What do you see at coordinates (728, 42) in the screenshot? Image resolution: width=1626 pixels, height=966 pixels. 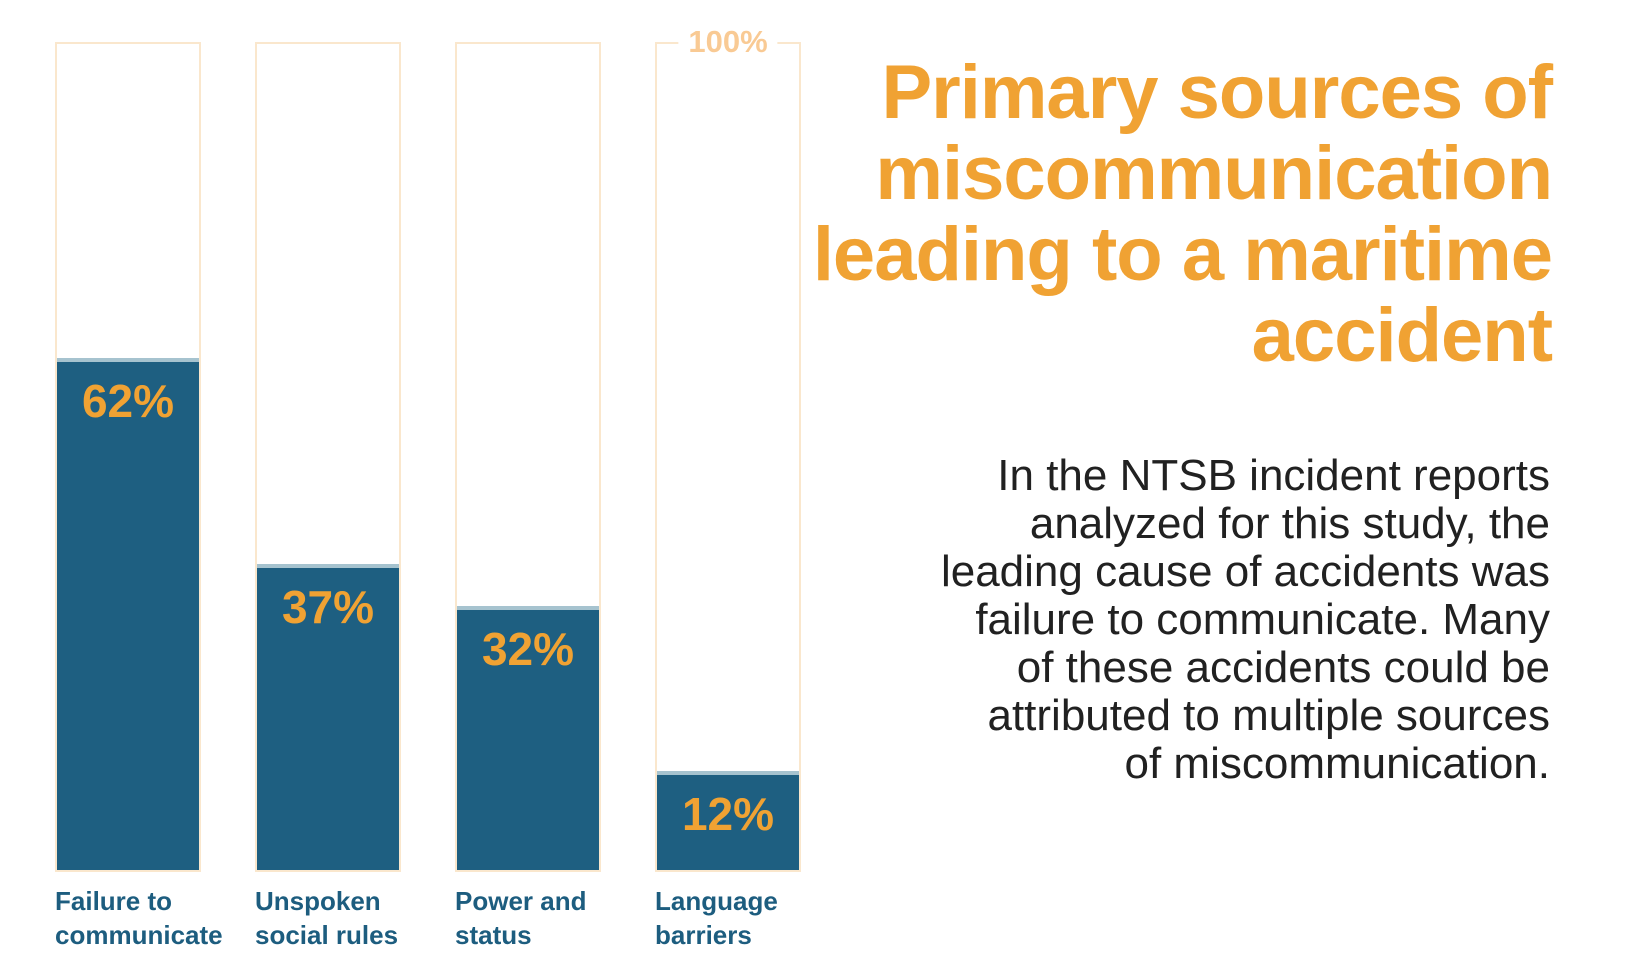 I see `axis-max-label: 100%` at bounding box center [728, 42].